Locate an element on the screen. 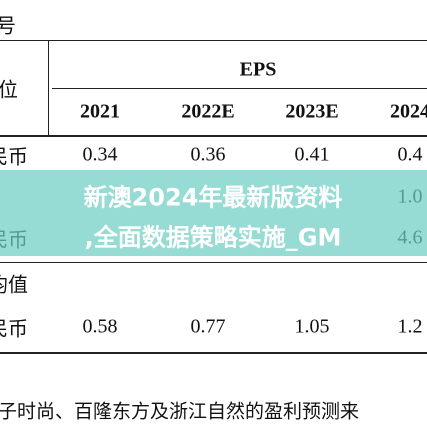  cell: 0.36 is located at coordinates (208, 154).